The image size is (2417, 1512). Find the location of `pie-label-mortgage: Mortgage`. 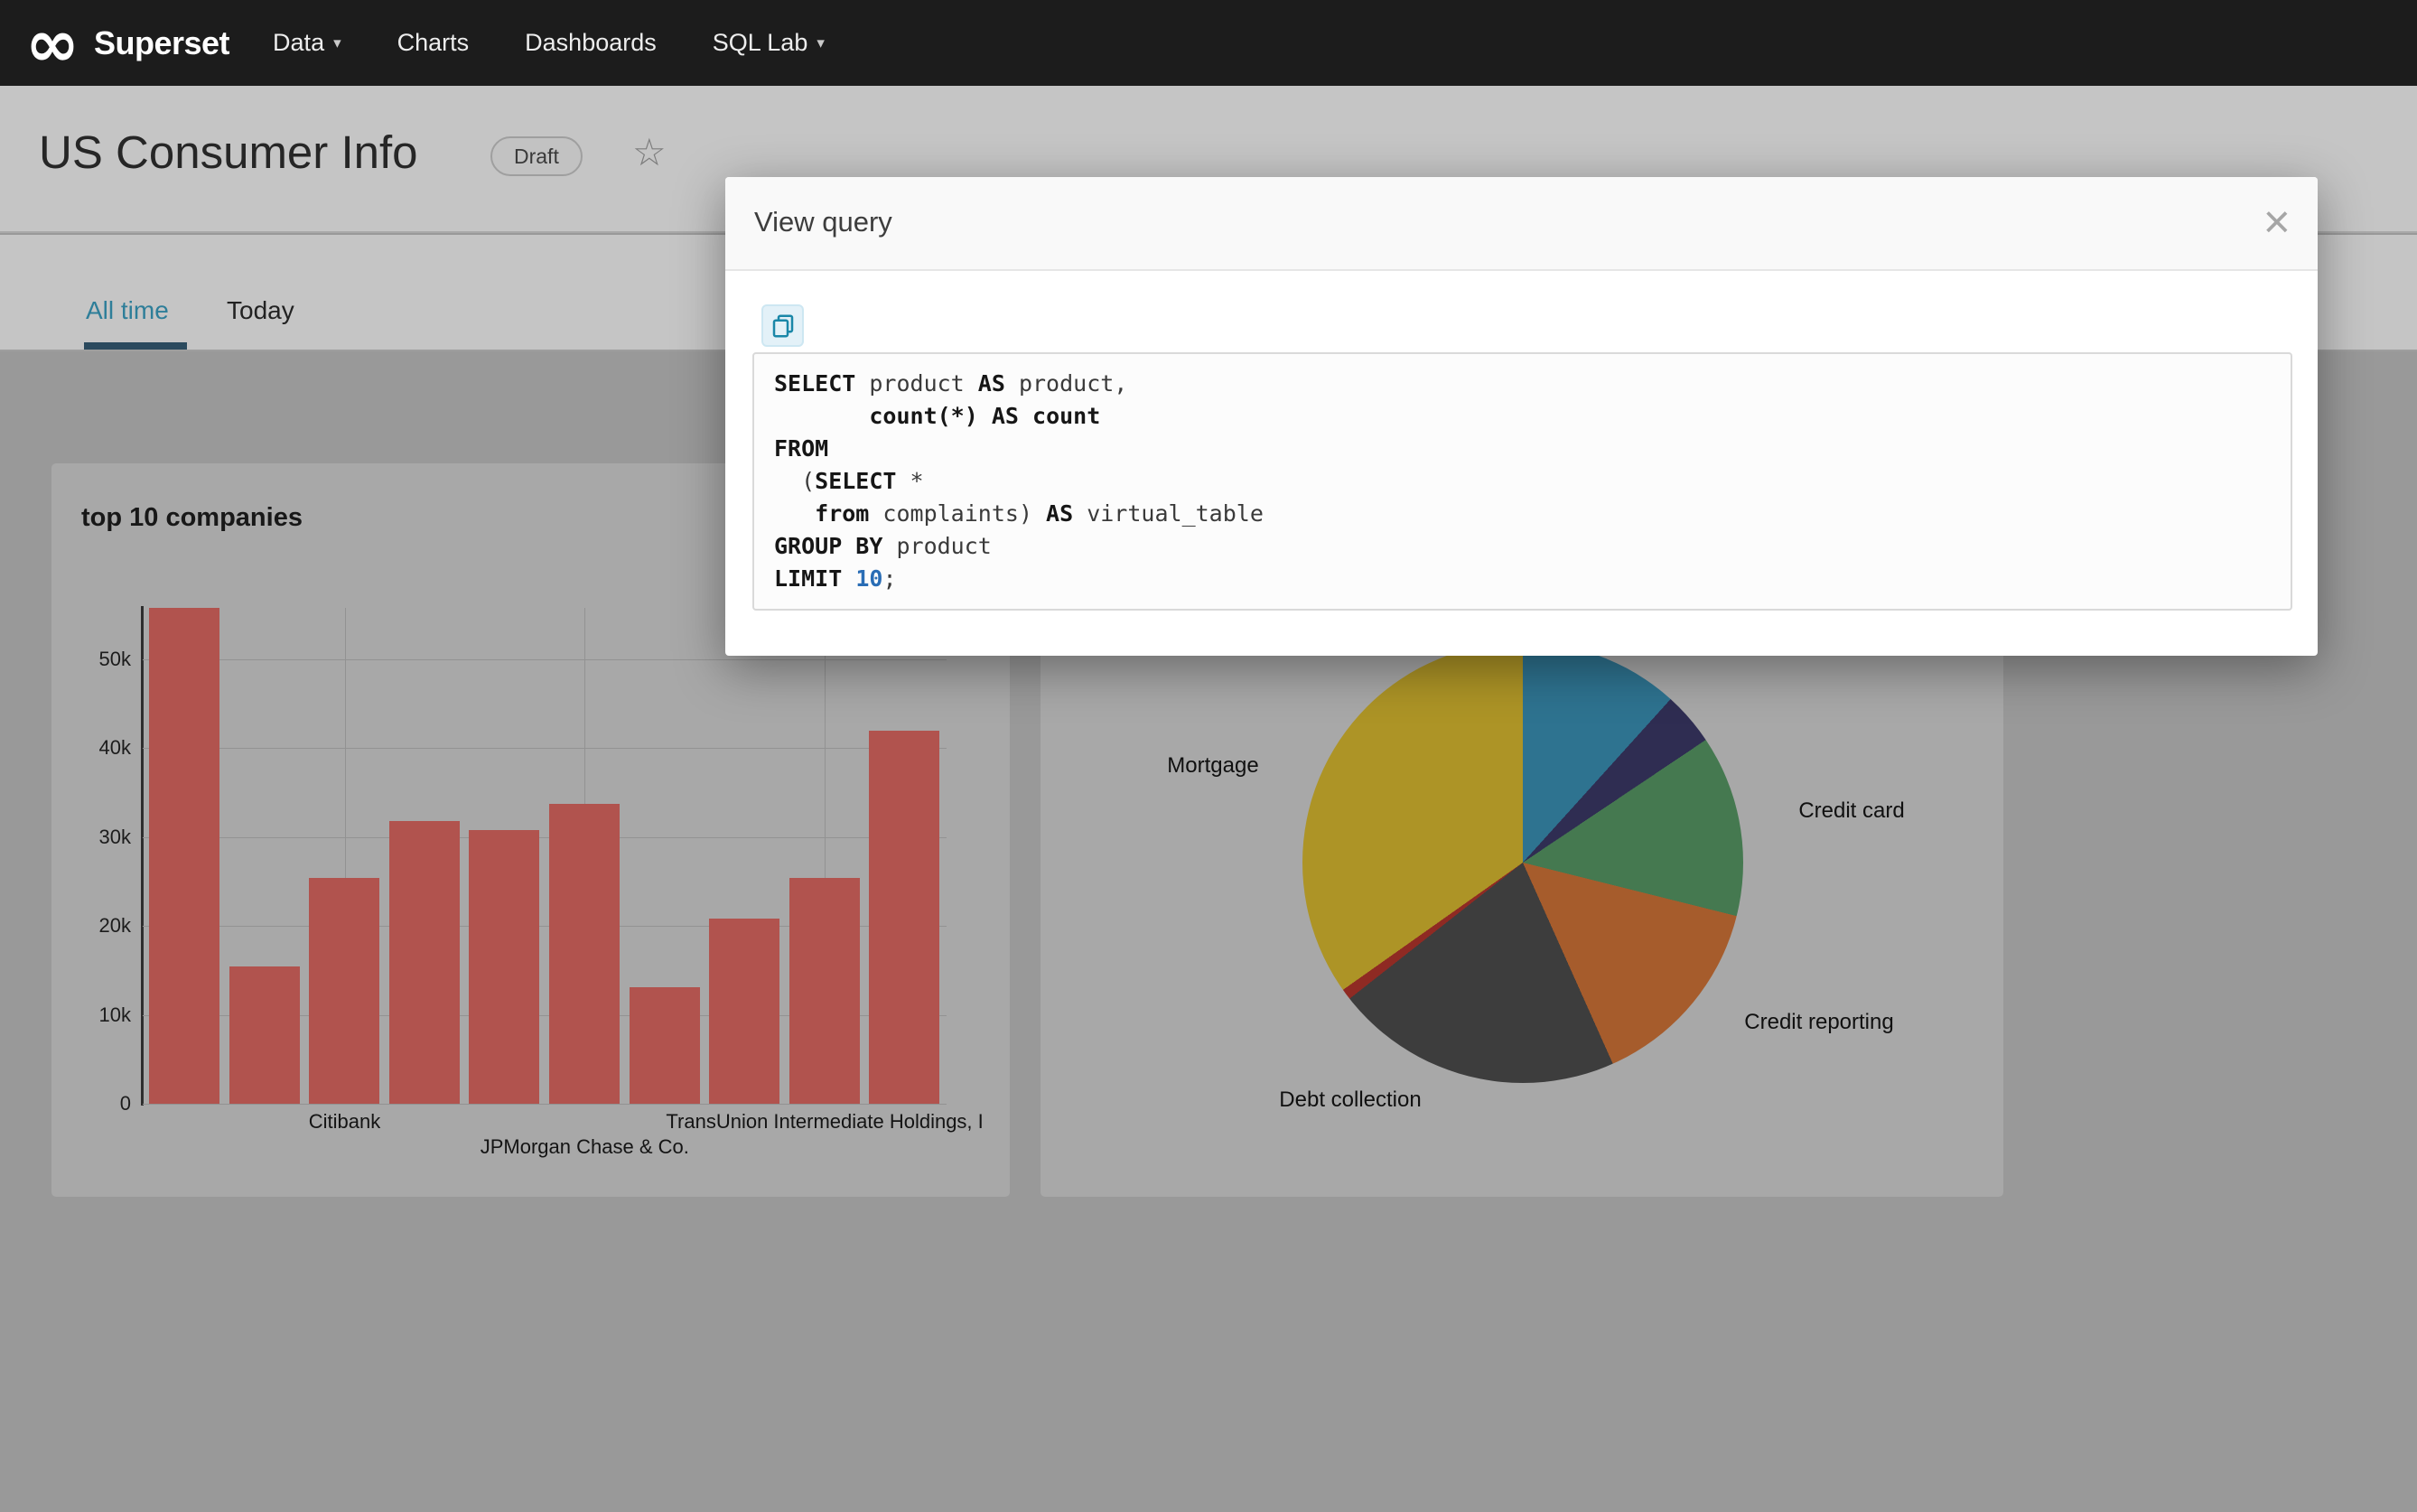

pie-label-mortgage: Mortgage is located at coordinates (1213, 765).